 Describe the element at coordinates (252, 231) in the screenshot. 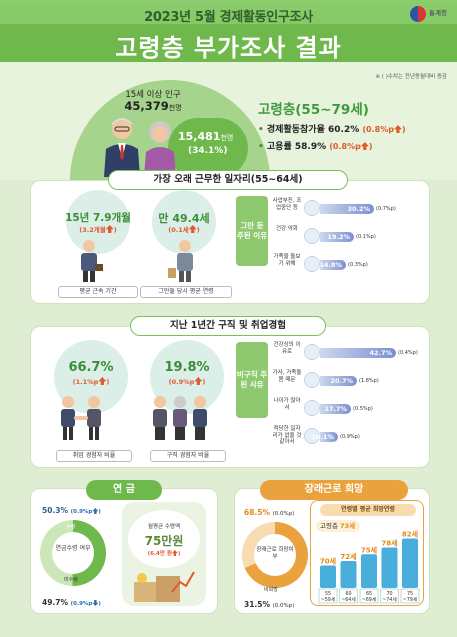

I see `quit-reason-box: 그만 둔 주된 이유` at that location.